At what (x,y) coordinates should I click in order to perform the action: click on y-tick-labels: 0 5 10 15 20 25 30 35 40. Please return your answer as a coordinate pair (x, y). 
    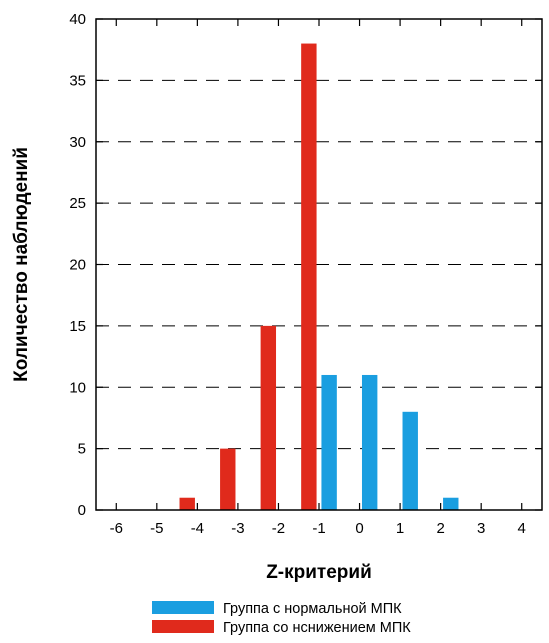
    Looking at the image, I should click on (77, 265).